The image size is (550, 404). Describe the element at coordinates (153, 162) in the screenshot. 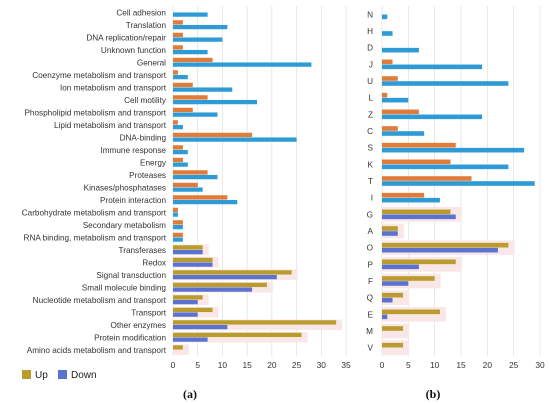

I see `category-label-a: Energy` at that location.